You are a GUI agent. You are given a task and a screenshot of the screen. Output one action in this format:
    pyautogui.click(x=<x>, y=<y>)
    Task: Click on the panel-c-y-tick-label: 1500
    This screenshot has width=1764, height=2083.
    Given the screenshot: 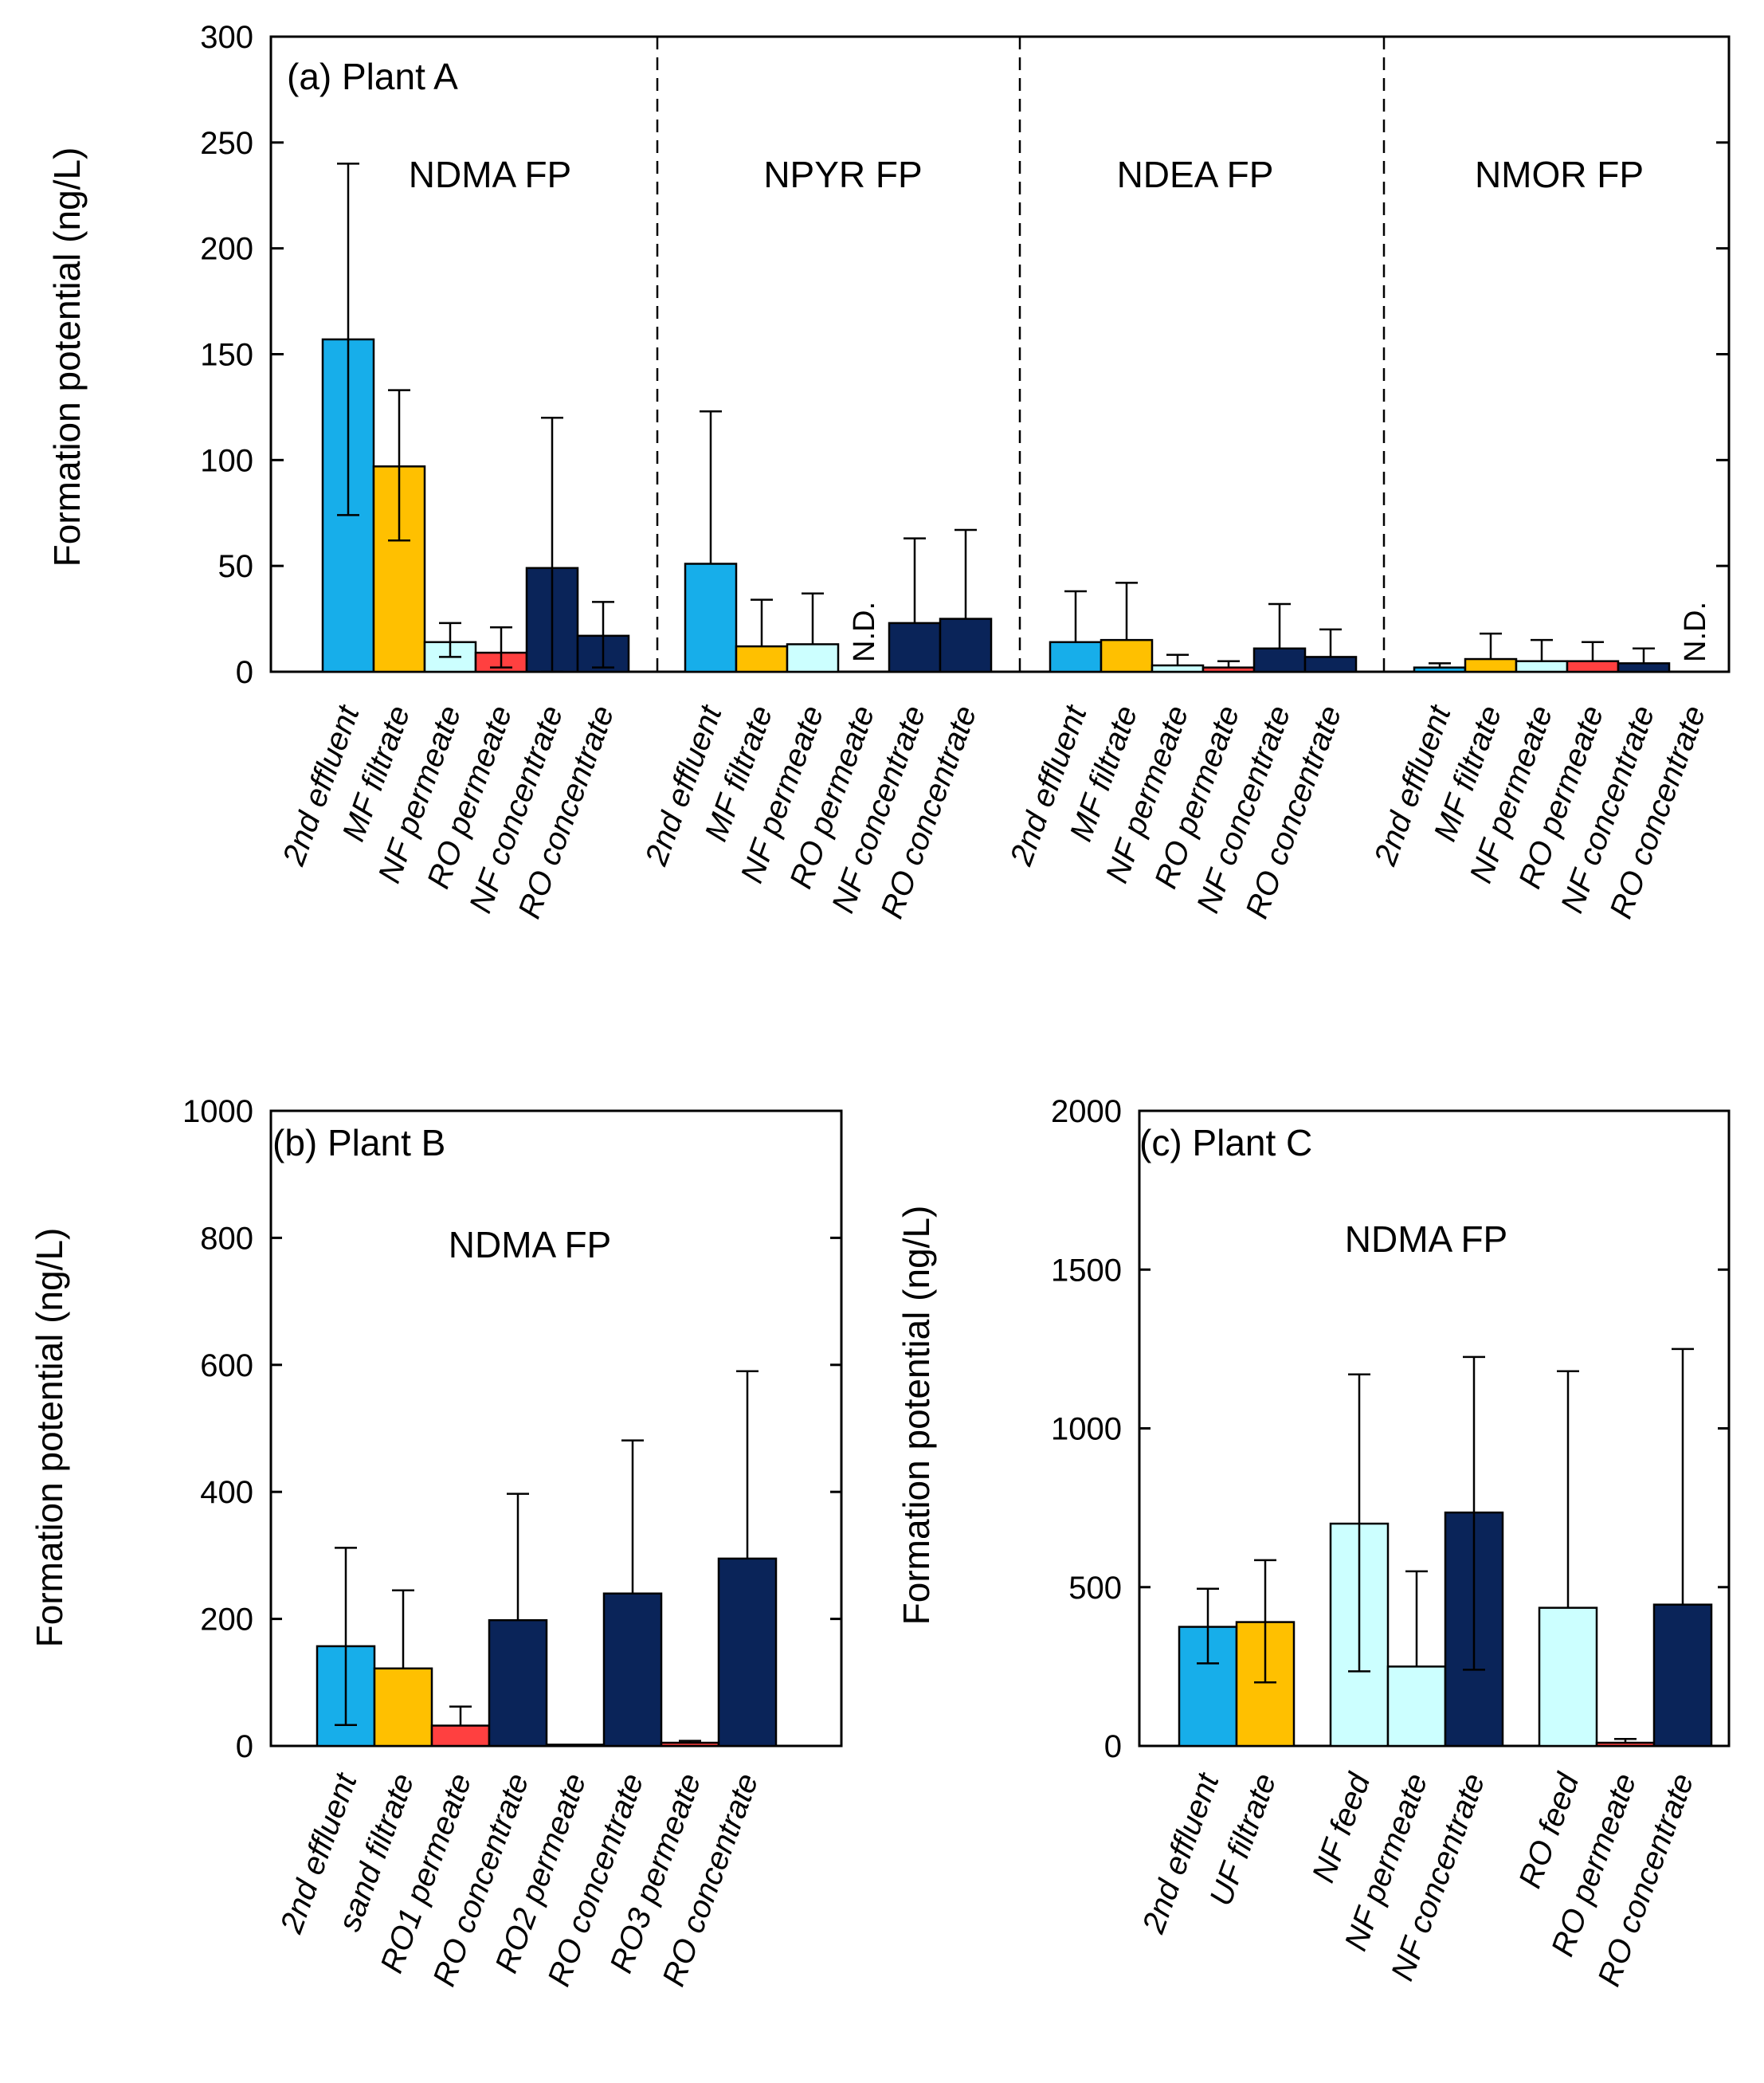 What is the action you would take?
    pyautogui.click(x=1086, y=1270)
    